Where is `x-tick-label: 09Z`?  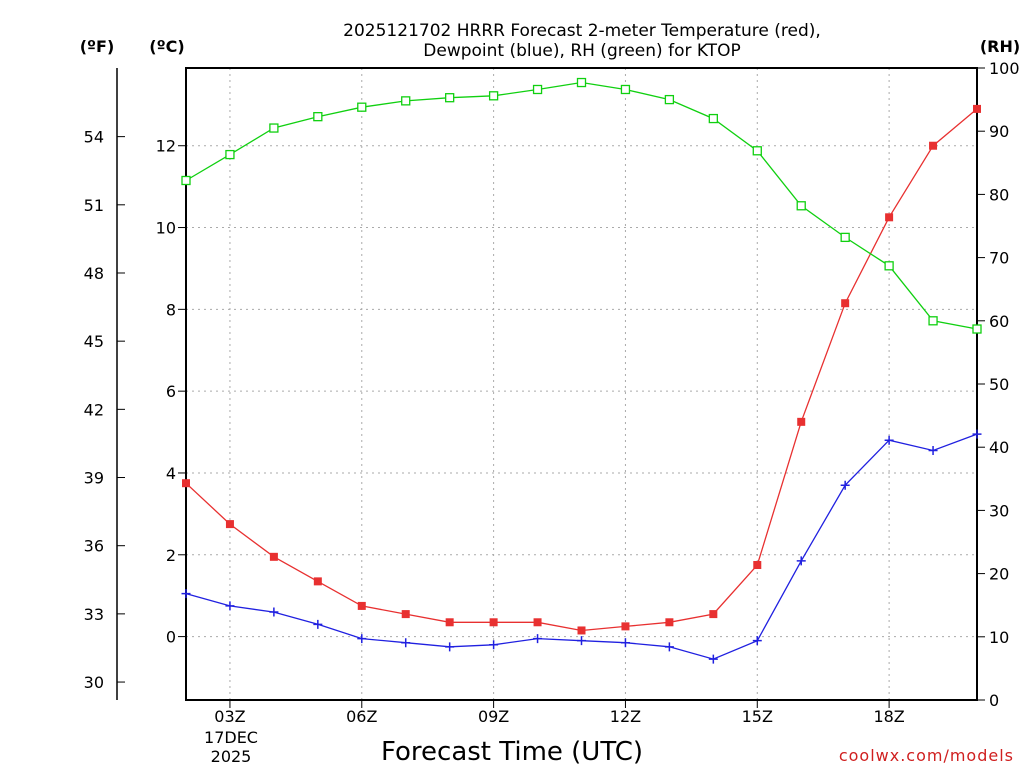
x-tick-label: 09Z is located at coordinates (493, 716).